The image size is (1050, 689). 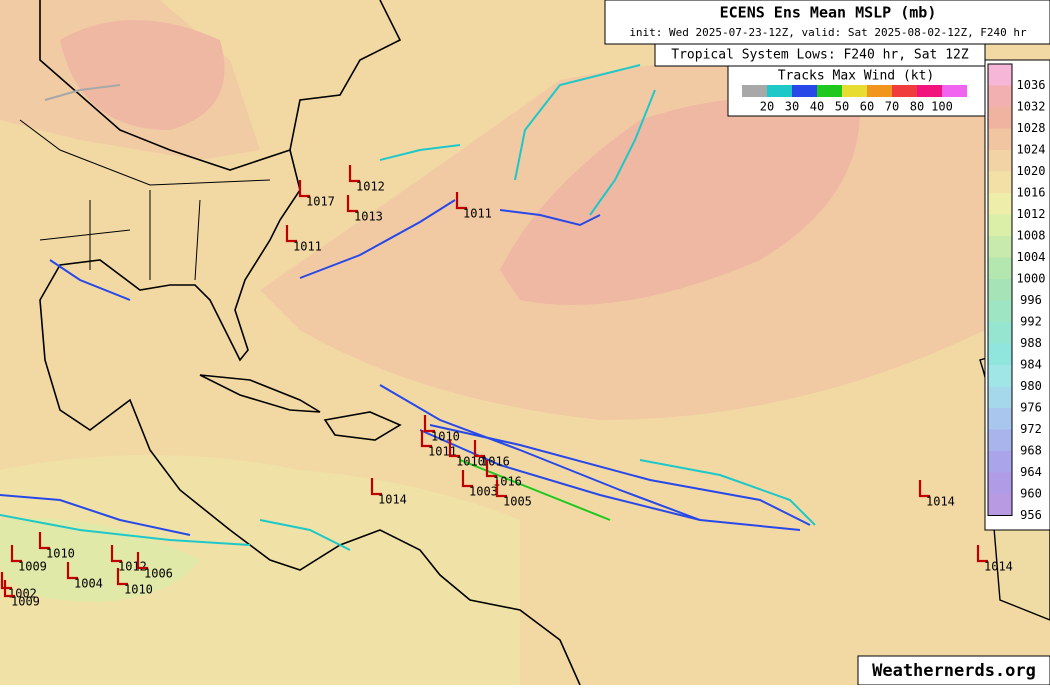 What do you see at coordinates (854, 99) in the screenshot?
I see `wind-legend: 20 30 40 50 60 70 80 100` at bounding box center [854, 99].